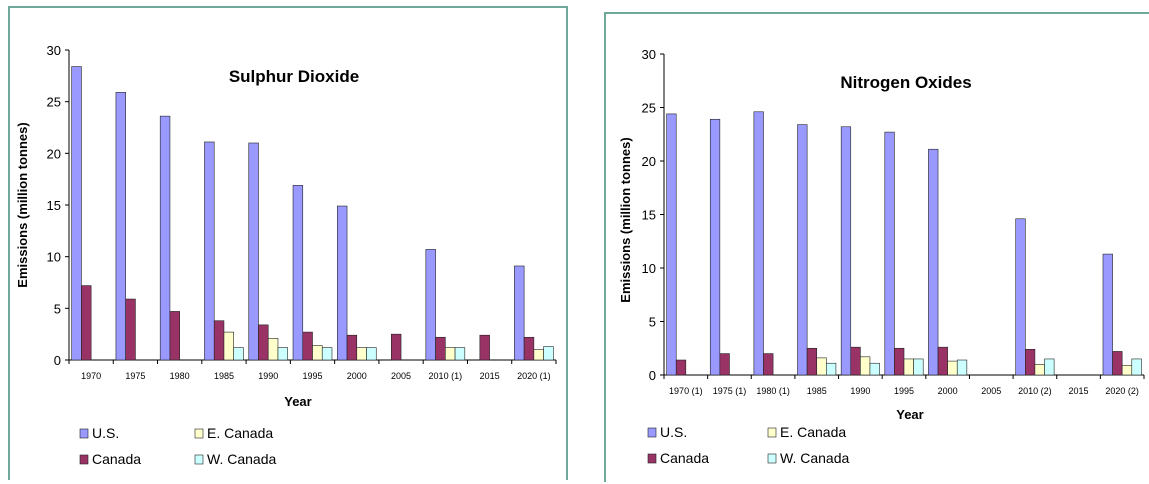 The height and width of the screenshot is (484, 1149). What do you see at coordinates (730, 391) in the screenshot?
I see `x-tick-label: 1975 (1)` at bounding box center [730, 391].